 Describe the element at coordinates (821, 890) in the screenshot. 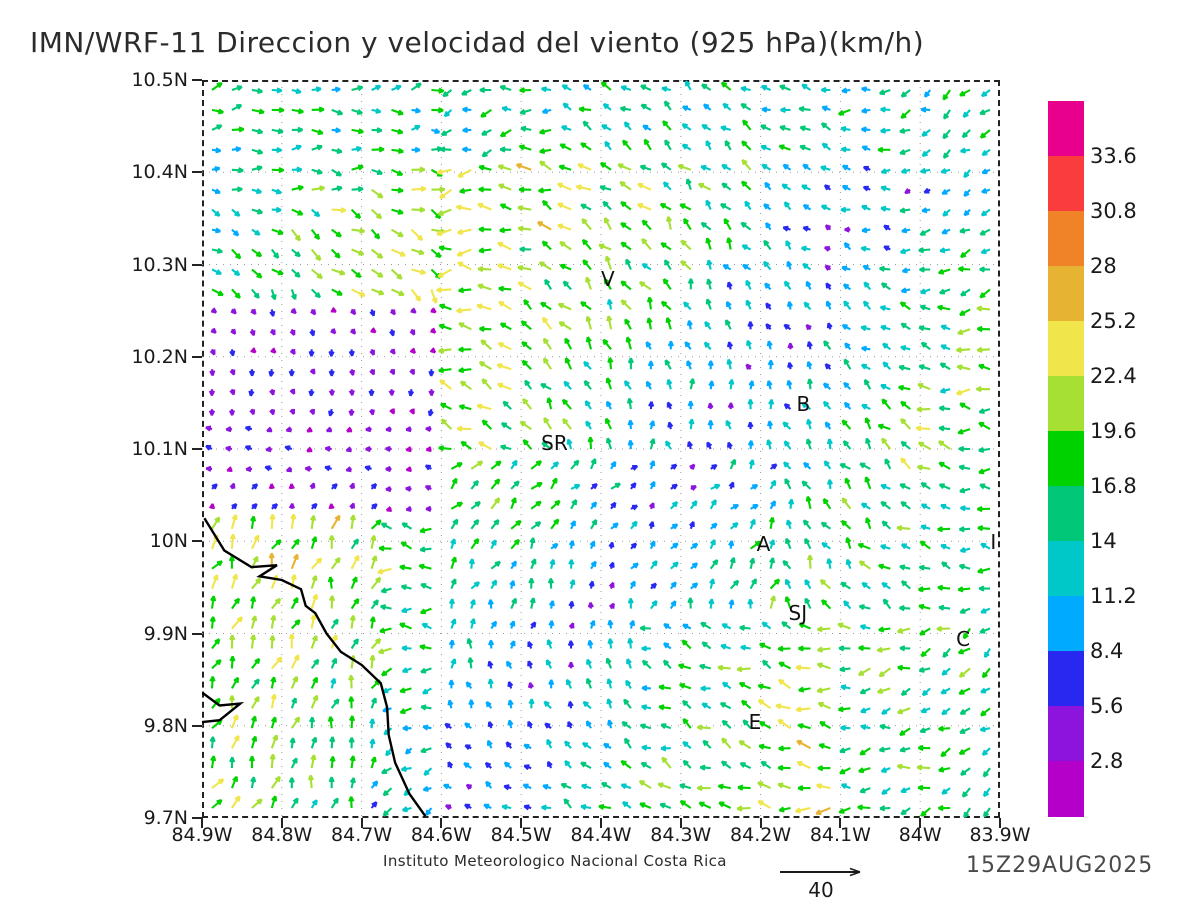

I see `reference-vector-label: 40` at that location.